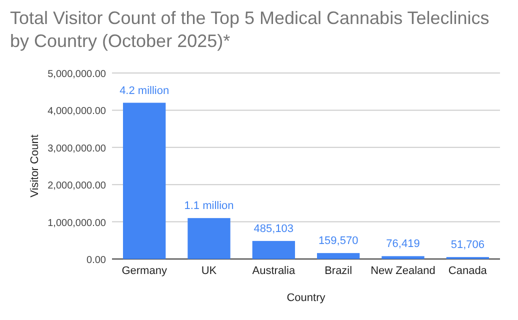  I want to click on x-tick-label: UK, so click(209, 271).